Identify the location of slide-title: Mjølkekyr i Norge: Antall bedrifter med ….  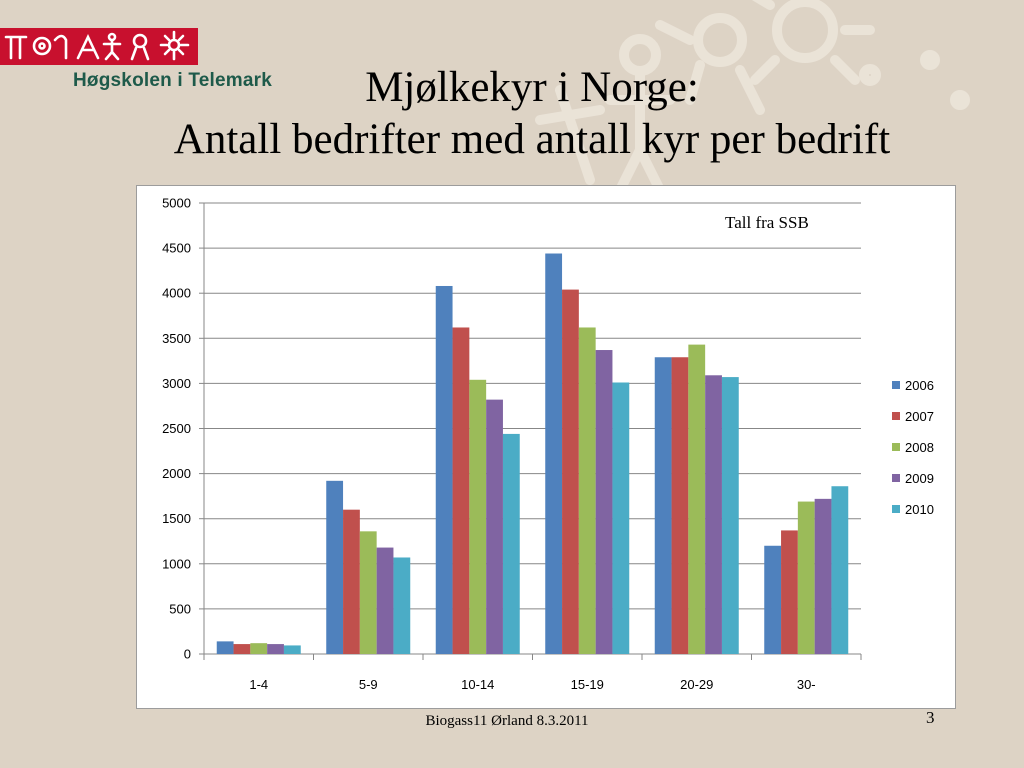
(512, 114).